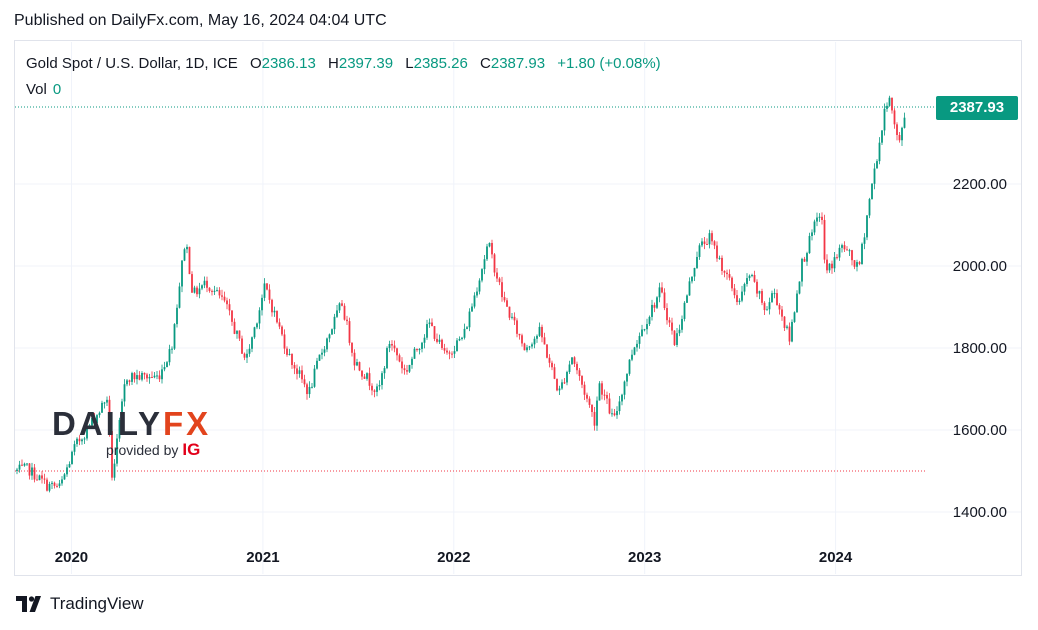  What do you see at coordinates (409, 63) in the screenshot?
I see `legend-low-label: L` at bounding box center [409, 63].